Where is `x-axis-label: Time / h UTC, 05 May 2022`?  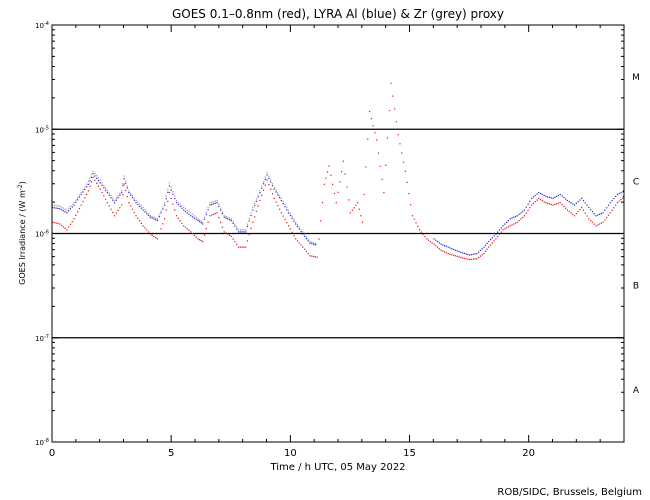 x-axis-label: Time / h UTC, 05 May 2022 is located at coordinates (337, 467).